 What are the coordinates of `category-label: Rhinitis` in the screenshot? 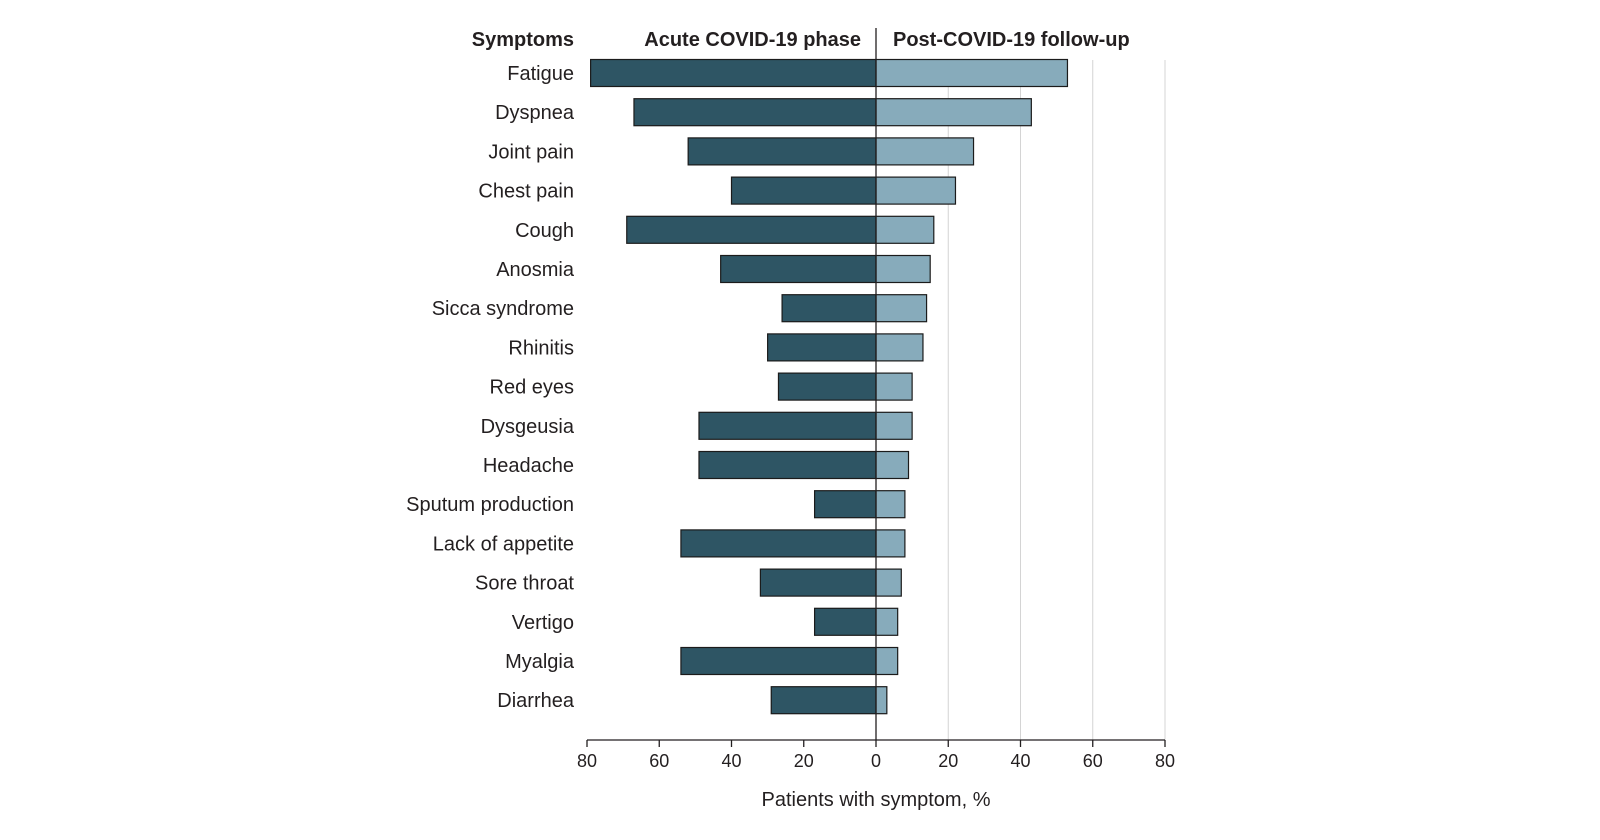 It's located at (541, 348).